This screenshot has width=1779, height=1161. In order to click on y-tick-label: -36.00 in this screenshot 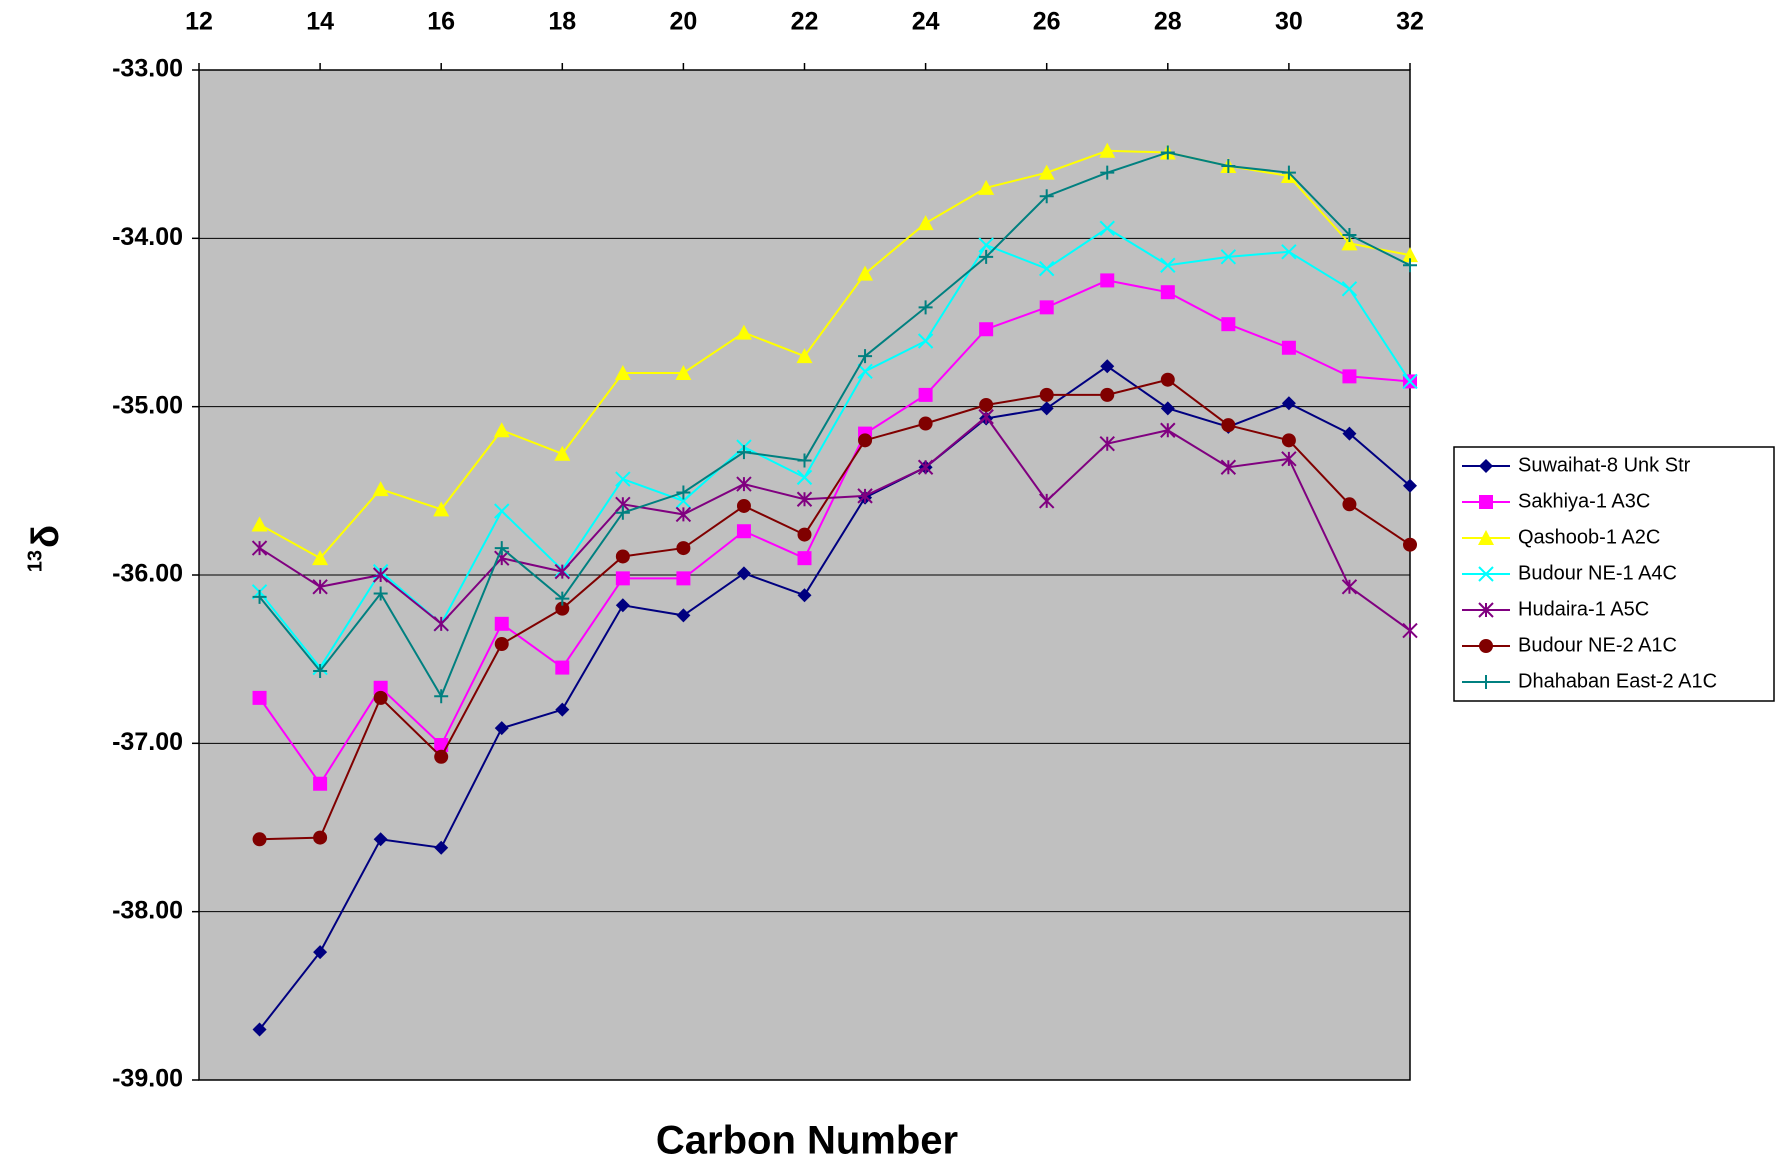, I will do `click(147, 574)`.